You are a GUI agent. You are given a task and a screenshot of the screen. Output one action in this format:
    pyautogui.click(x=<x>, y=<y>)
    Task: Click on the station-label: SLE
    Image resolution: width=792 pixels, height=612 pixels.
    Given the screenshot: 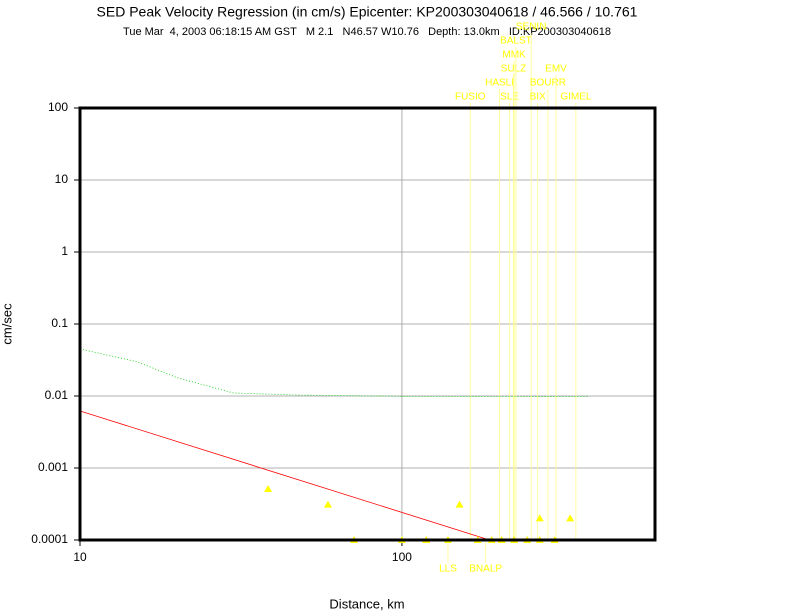 What is the action you would take?
    pyautogui.click(x=509, y=97)
    